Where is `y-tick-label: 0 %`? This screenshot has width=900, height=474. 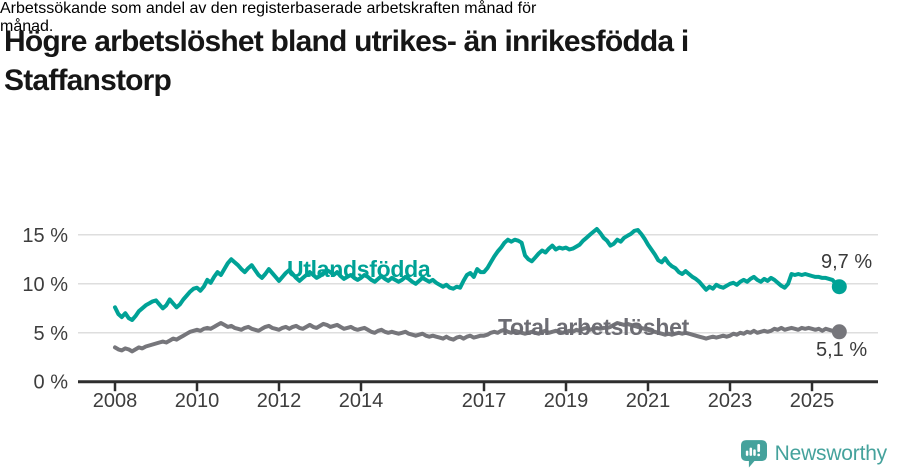
y-tick-label: 0 % is located at coordinates (51, 383).